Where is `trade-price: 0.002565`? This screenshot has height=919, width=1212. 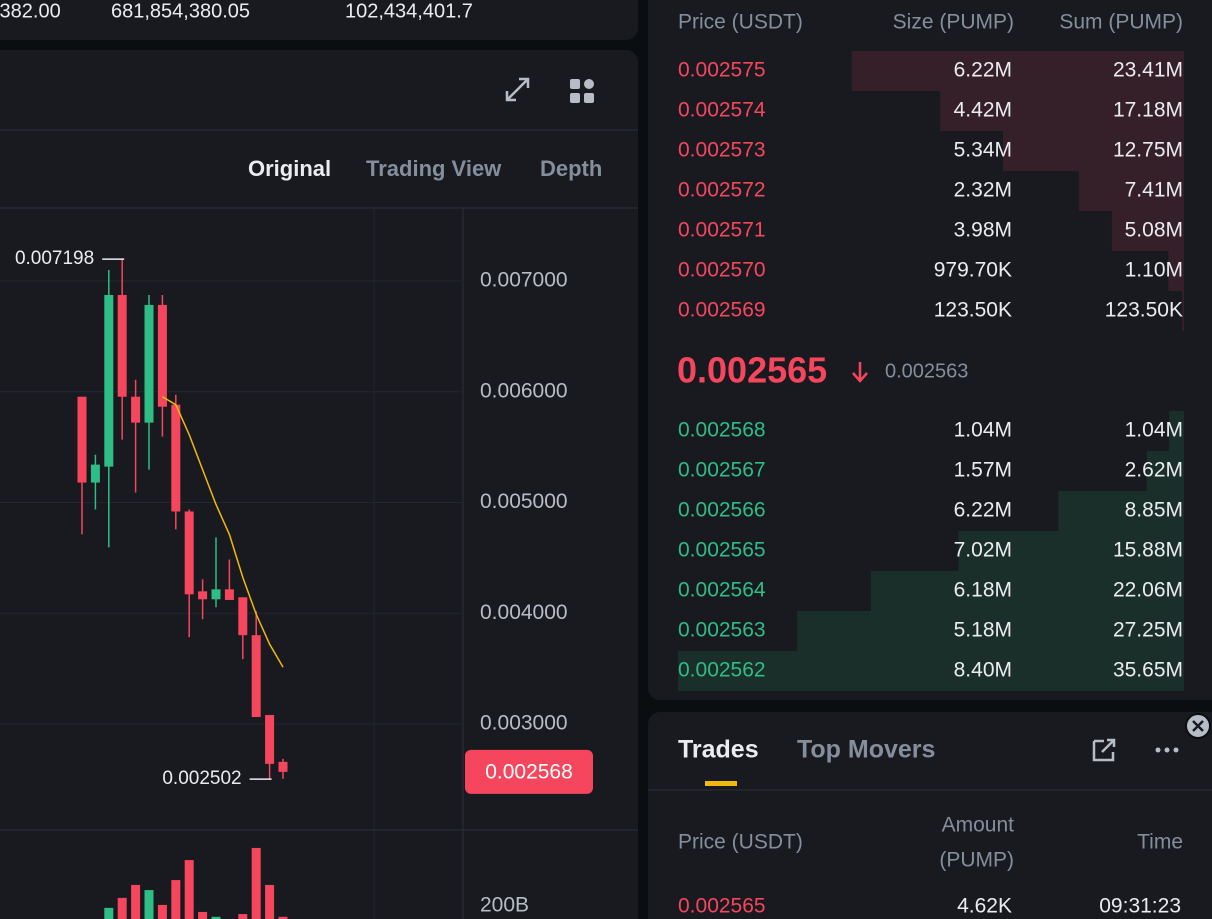 trade-price: 0.002565 is located at coordinates (722, 906).